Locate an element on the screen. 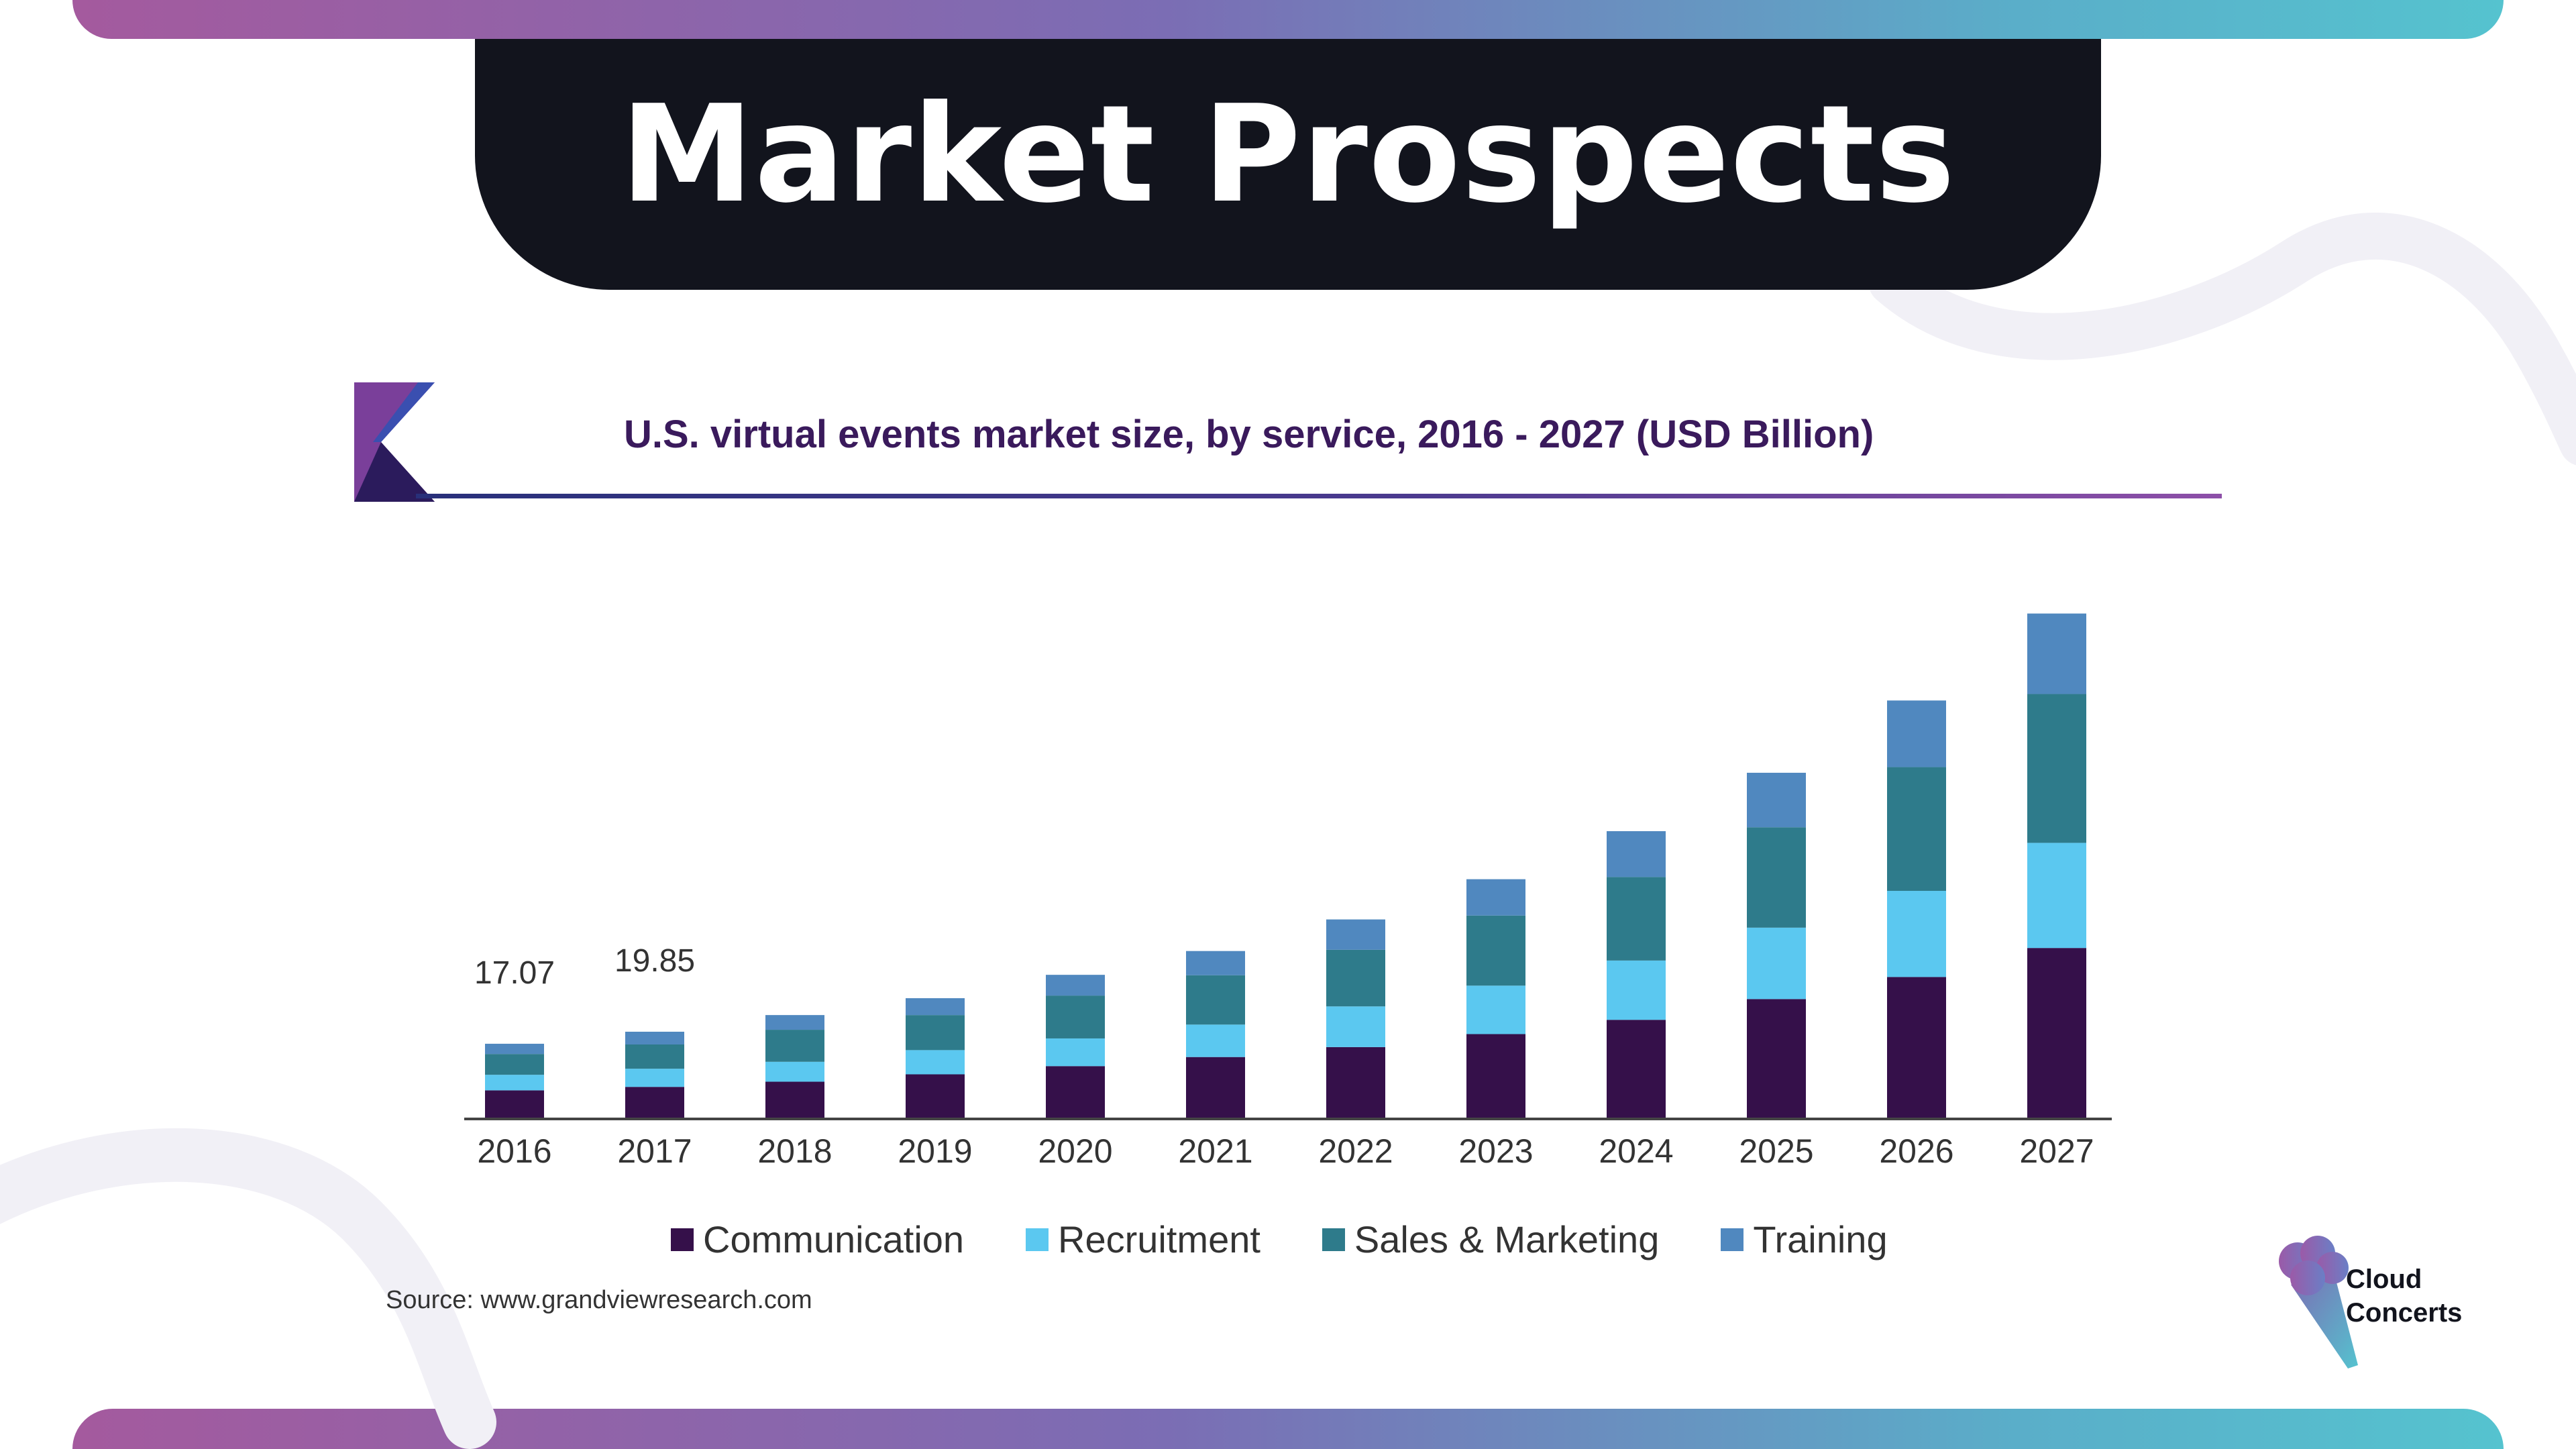 Image resolution: width=2576 pixels, height=1449 pixels. source-note: Source: www.grandviewresearch.com is located at coordinates (599, 1300).